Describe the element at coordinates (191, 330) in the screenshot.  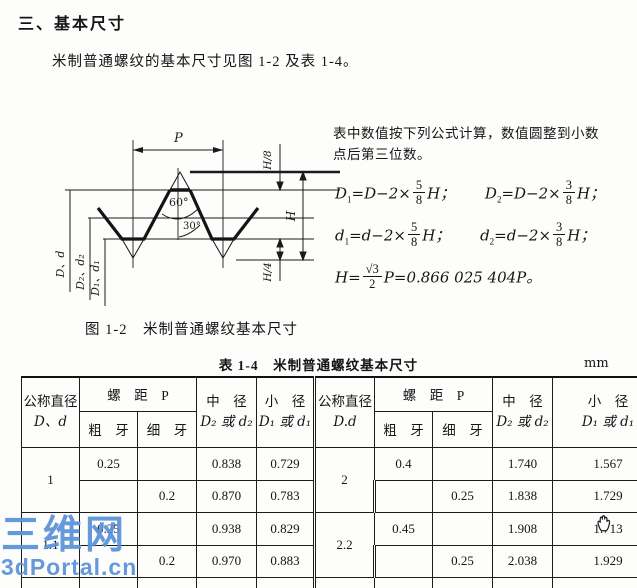
I see `figure-caption: 图 1-2 米制普通螺纹基本尺寸` at that location.